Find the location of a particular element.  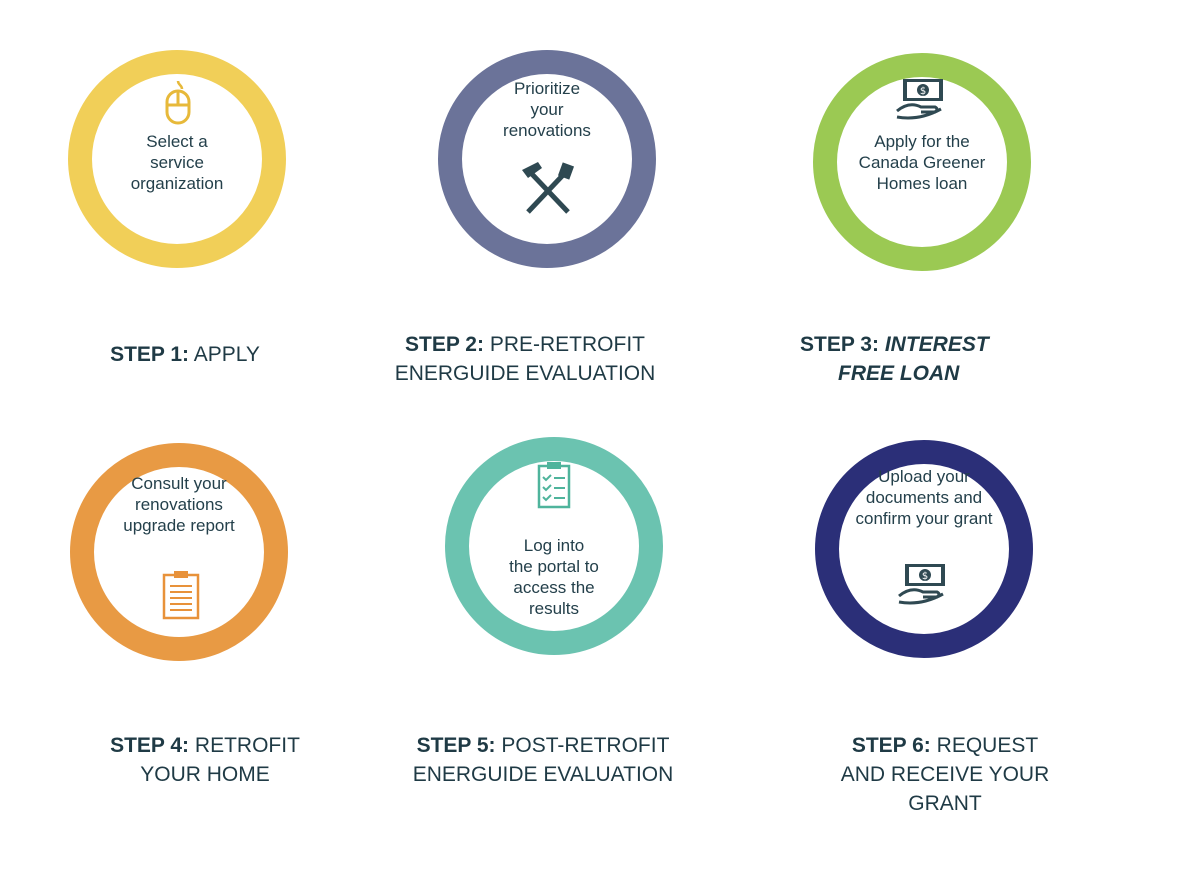

step-3-circle-text: Apply for the Canada Greener Homes loan is located at coordinates (922, 162).